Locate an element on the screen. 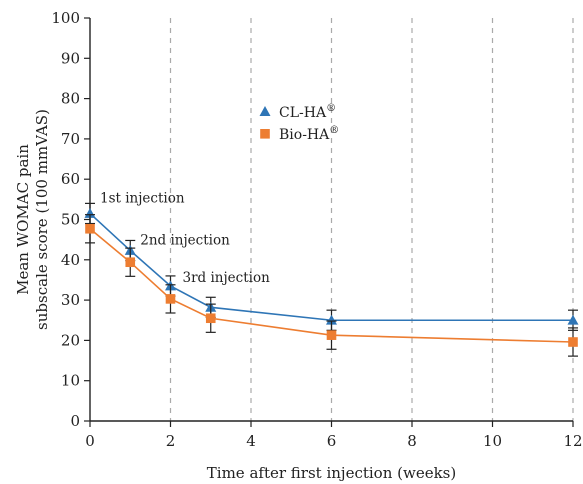  x-tick-label-6: 6 is located at coordinates (332, 441).